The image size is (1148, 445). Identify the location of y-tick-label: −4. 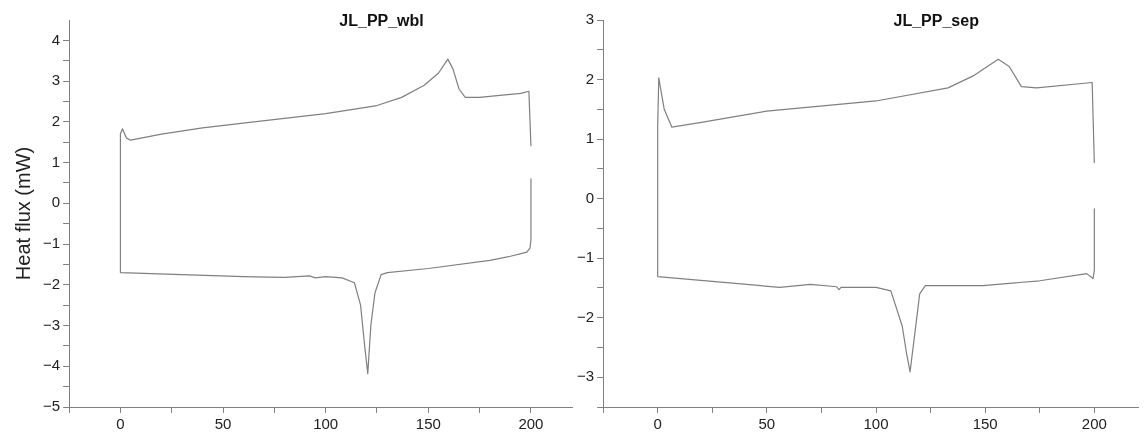
(51, 365).